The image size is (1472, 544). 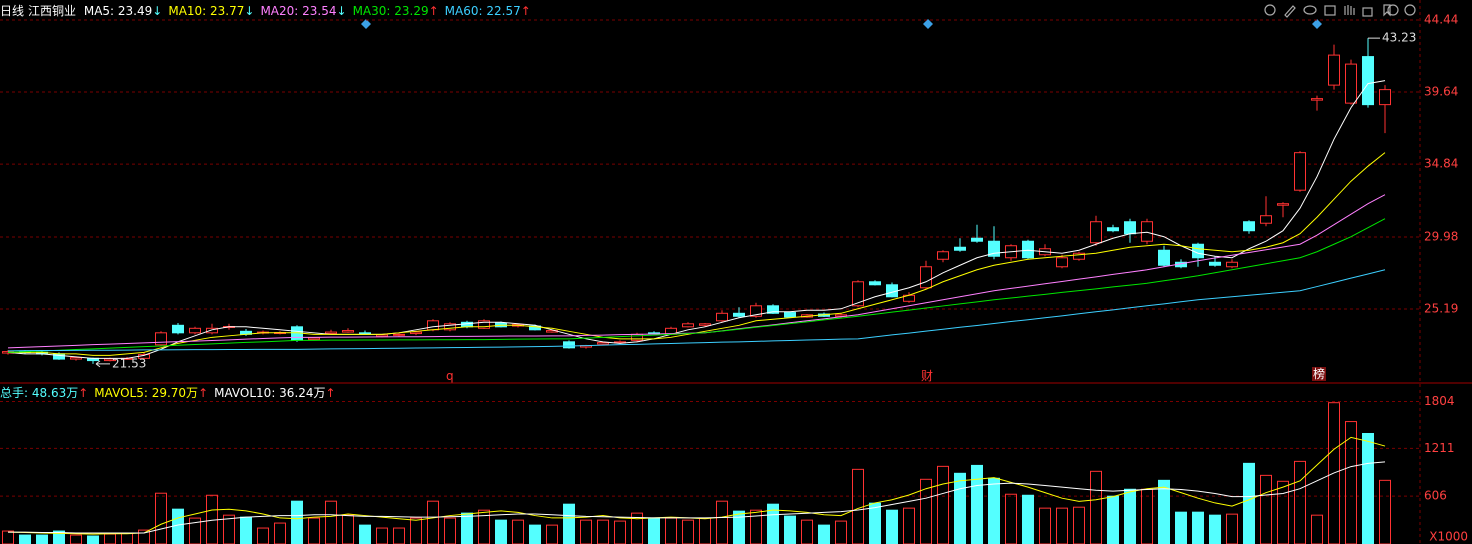 What do you see at coordinates (1387, 10) in the screenshot?
I see `bookmark-icon` at bounding box center [1387, 10].